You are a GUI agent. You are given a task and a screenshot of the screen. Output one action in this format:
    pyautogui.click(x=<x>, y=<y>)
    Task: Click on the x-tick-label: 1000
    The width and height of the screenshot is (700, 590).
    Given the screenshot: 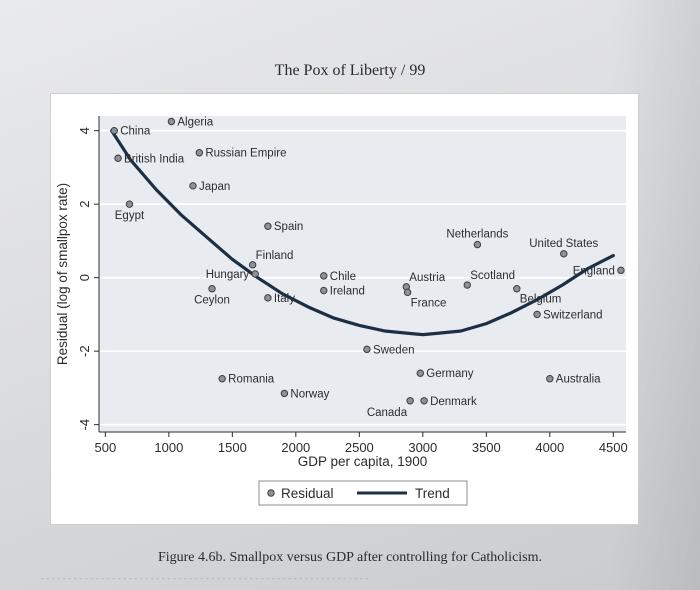 What is the action you would take?
    pyautogui.click(x=168, y=447)
    